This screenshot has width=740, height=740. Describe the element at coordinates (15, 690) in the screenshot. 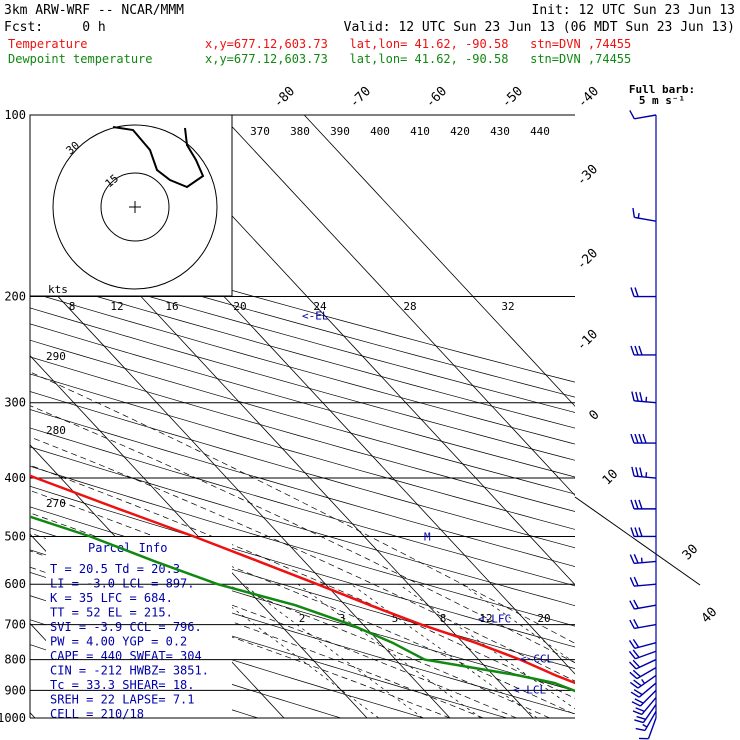

I see `pressure-tick-label: 900` at that location.